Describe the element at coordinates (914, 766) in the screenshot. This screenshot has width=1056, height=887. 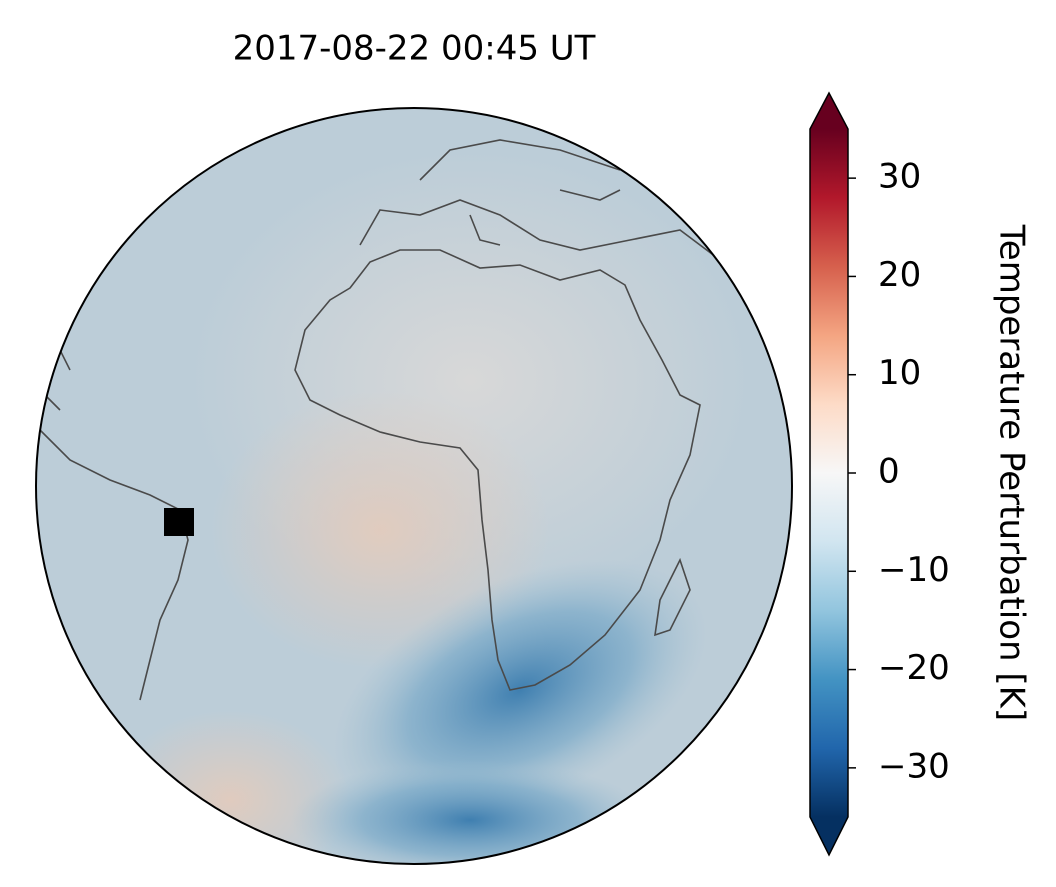
I see `colorbar-tick-label: −30` at that location.